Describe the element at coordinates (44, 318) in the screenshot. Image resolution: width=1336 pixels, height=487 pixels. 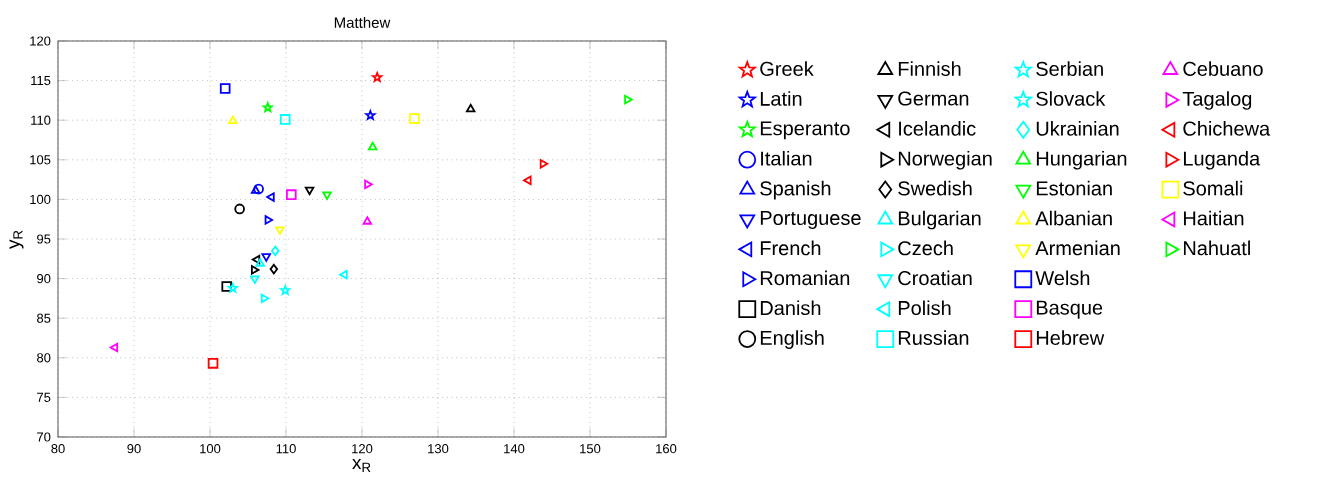
I see `y-tick-label: 85` at that location.